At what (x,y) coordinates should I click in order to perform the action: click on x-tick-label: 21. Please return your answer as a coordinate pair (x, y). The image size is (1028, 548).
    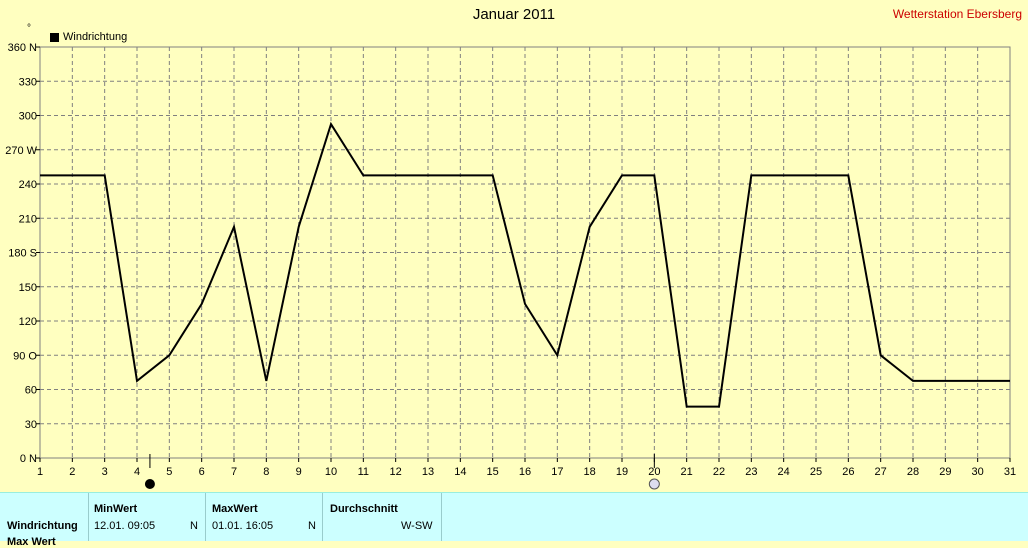
    Looking at the image, I should click on (687, 472).